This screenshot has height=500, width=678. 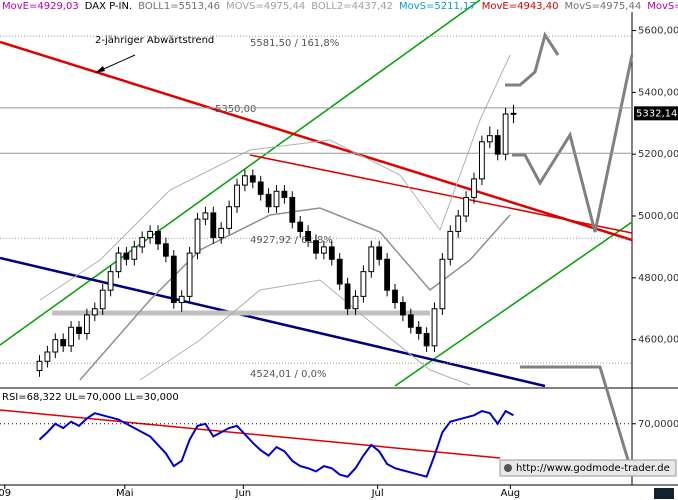 I want to click on rsi-line, so click(x=276, y=443).